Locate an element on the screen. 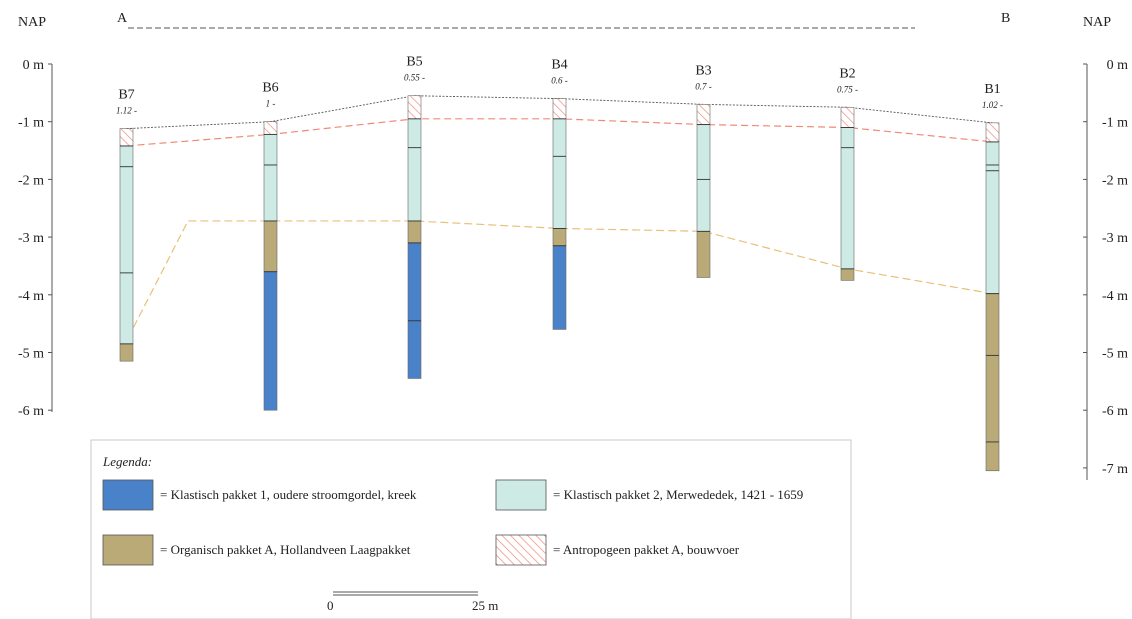 This screenshot has height=619, width=1132. legend-swatch-antropogeen is located at coordinates (521, 550).